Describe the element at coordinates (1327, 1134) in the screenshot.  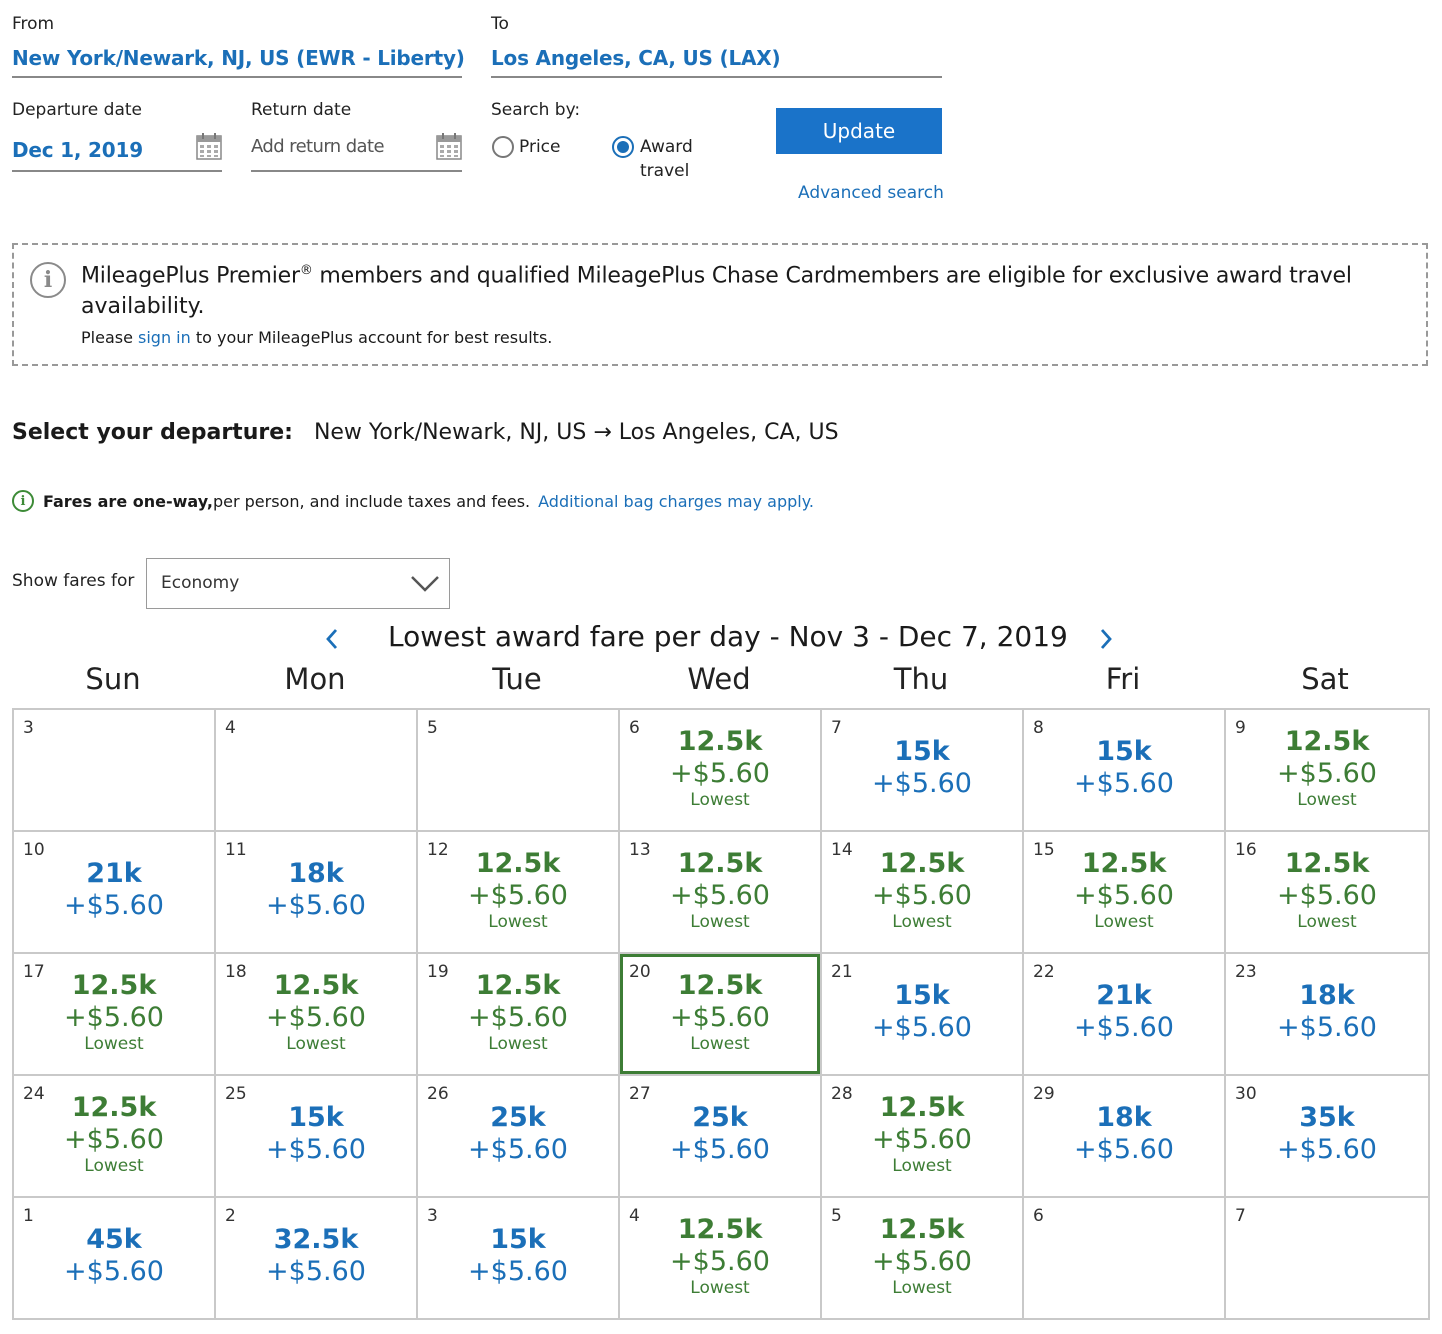
I see `day-fare: 35k +$5.60` at that location.